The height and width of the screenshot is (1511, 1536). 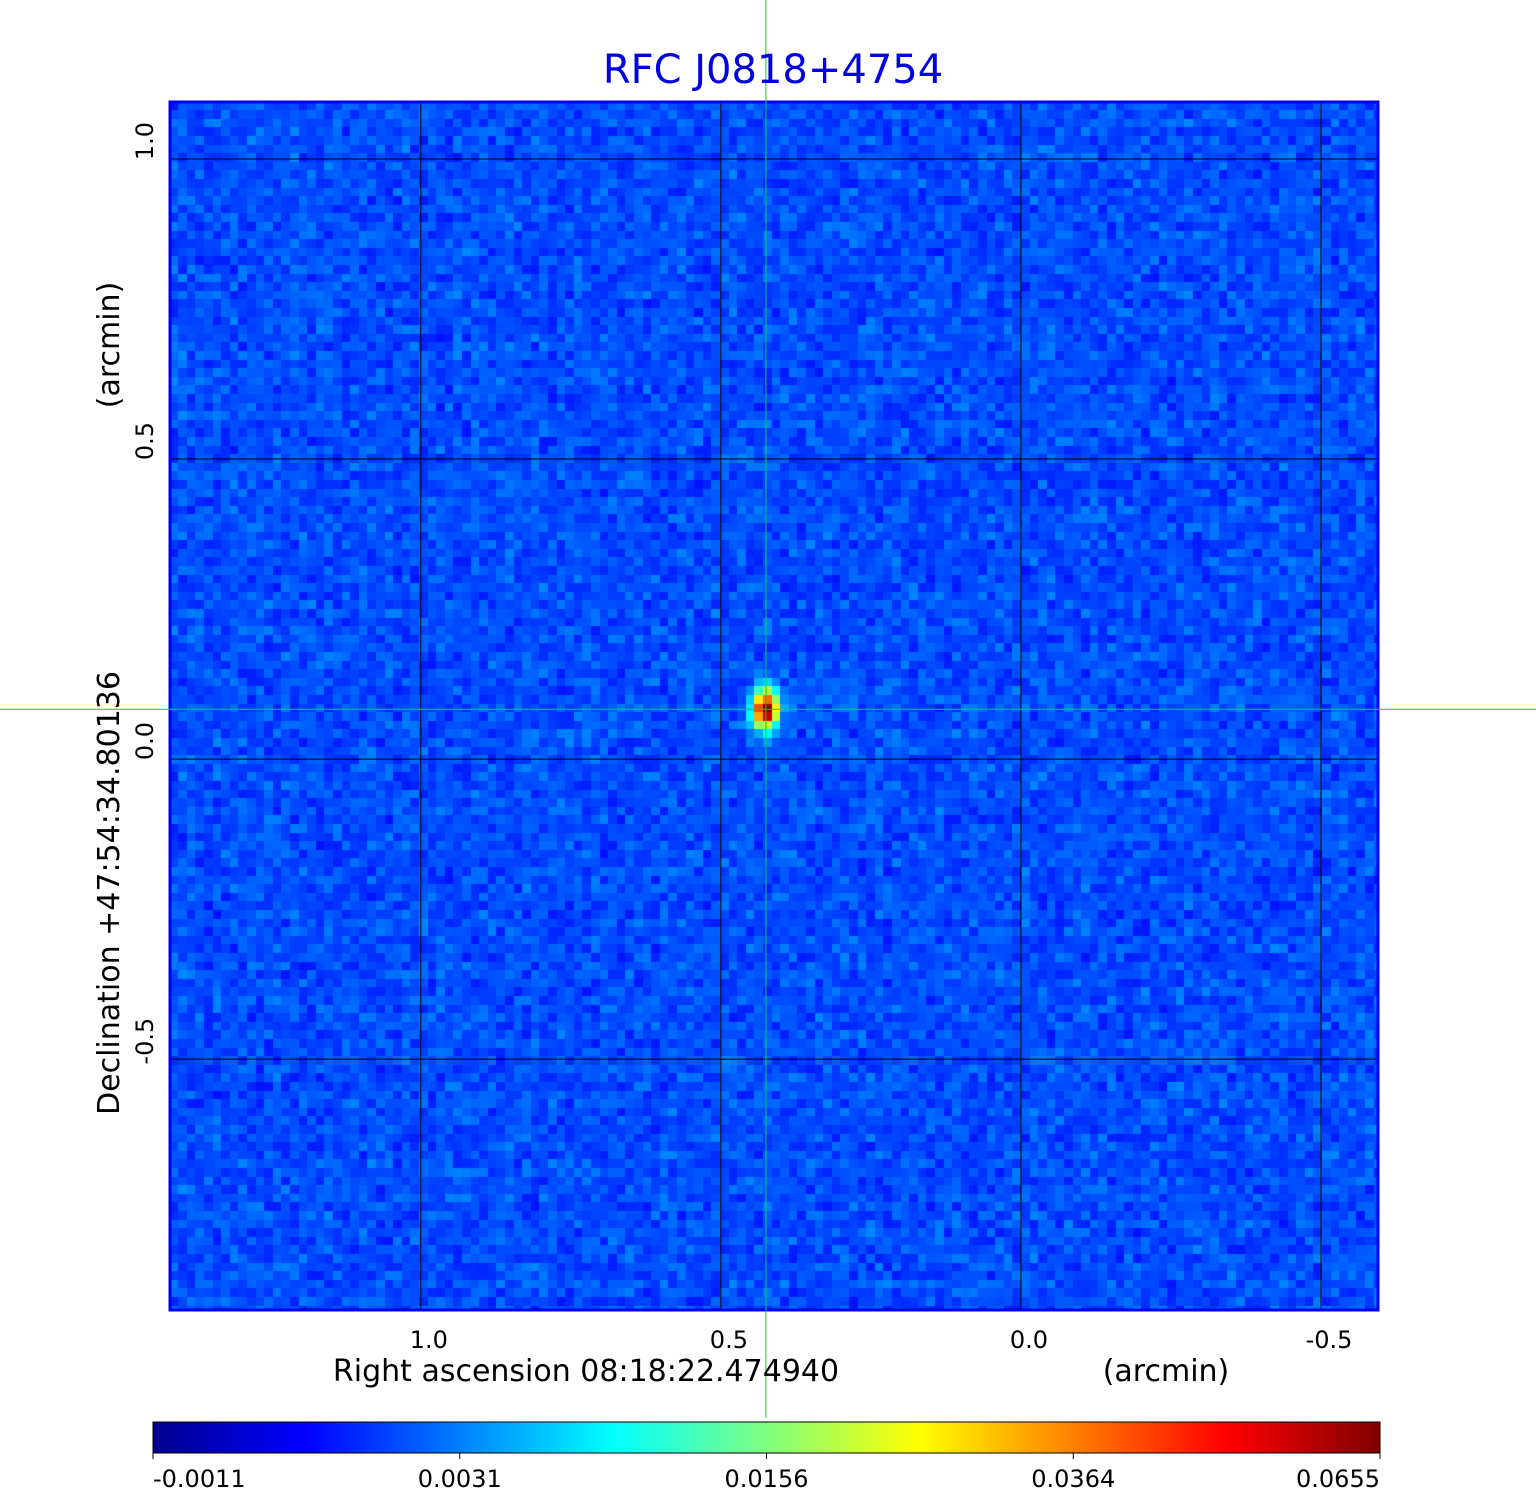 I want to click on y-axis-label: Declination +47:54:34.80136, so click(x=109, y=893).